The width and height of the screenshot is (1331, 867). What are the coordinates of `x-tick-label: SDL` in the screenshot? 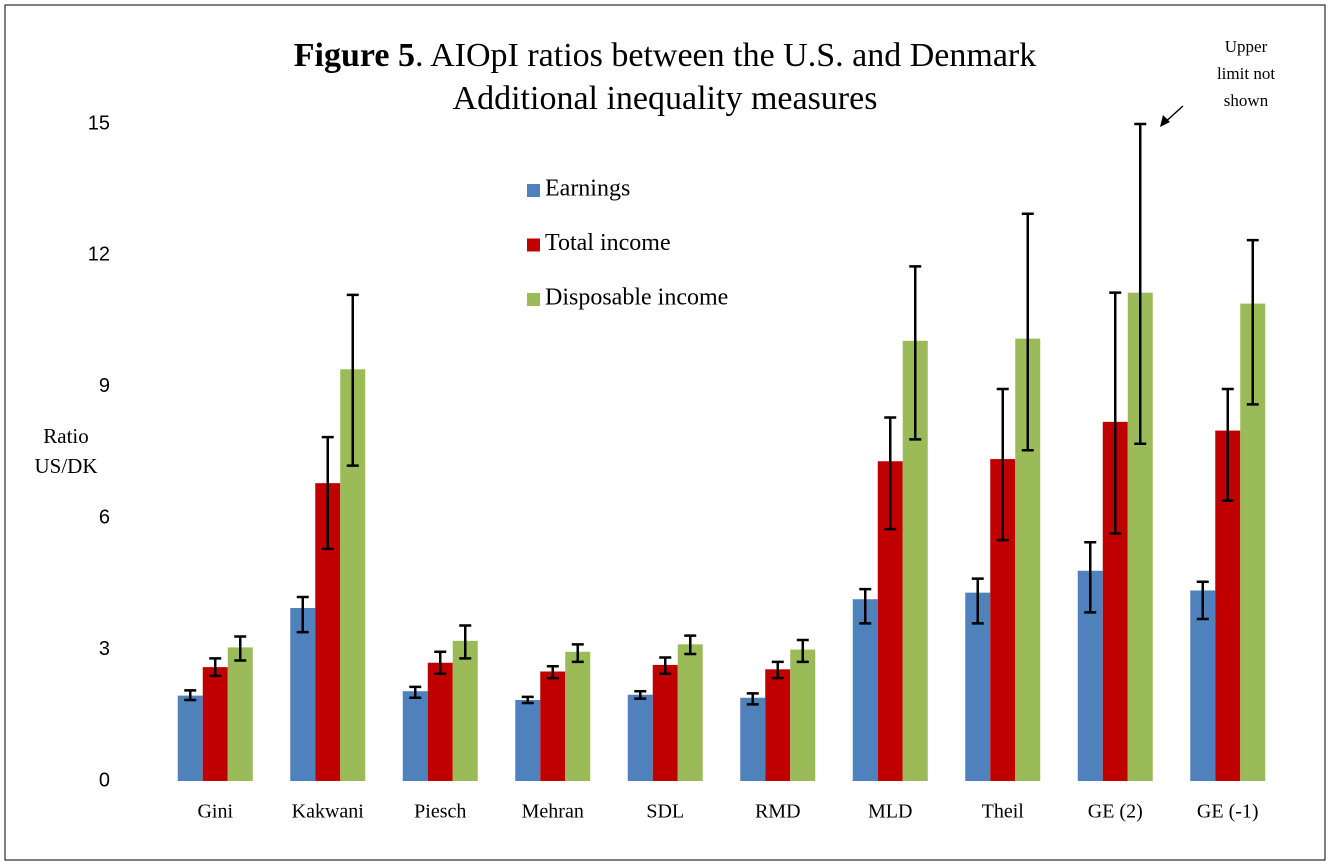 It's located at (665, 812).